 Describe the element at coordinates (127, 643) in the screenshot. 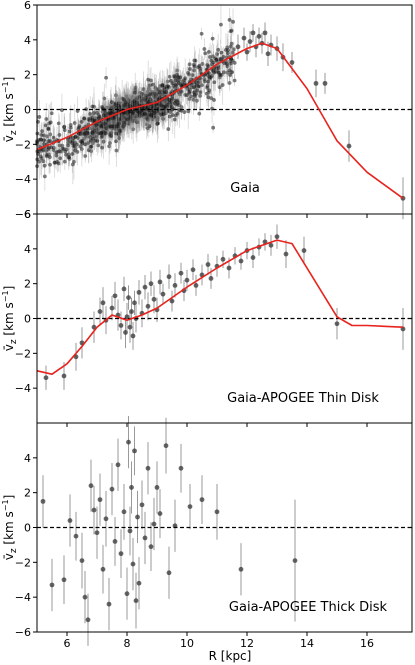

I see `x-tick-label: 8` at that location.